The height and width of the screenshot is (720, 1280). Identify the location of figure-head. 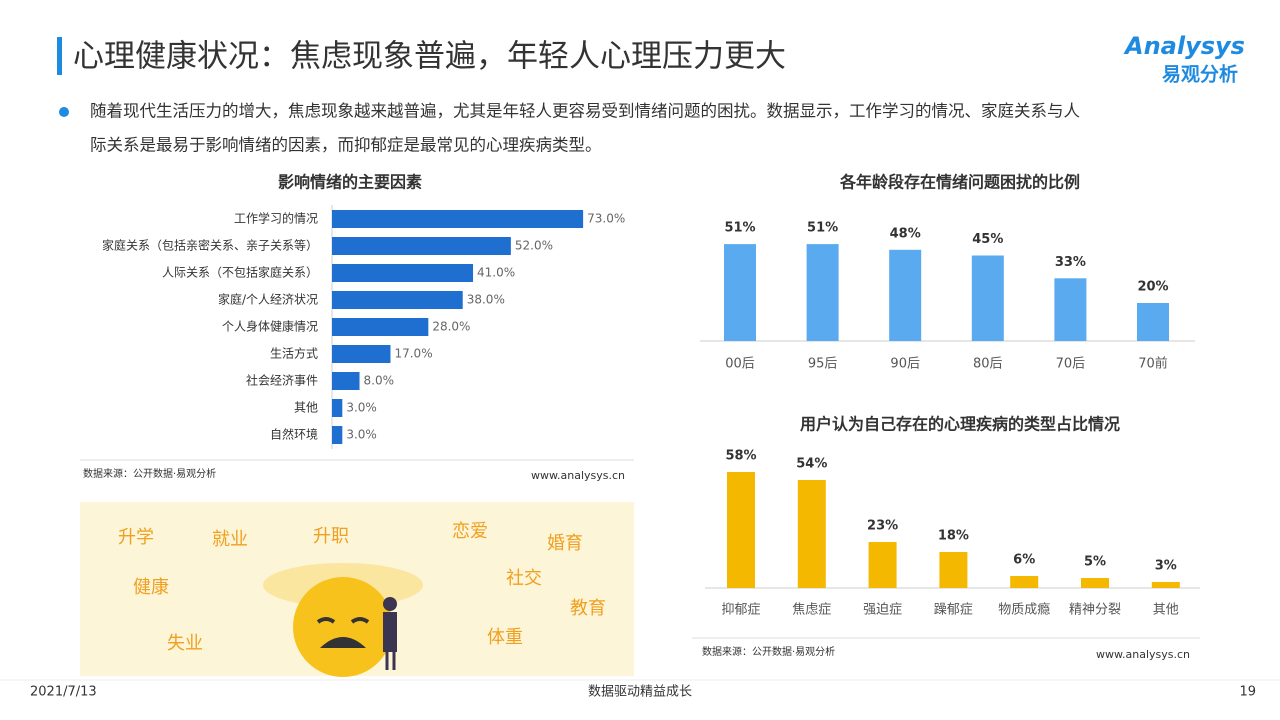
(390, 604).